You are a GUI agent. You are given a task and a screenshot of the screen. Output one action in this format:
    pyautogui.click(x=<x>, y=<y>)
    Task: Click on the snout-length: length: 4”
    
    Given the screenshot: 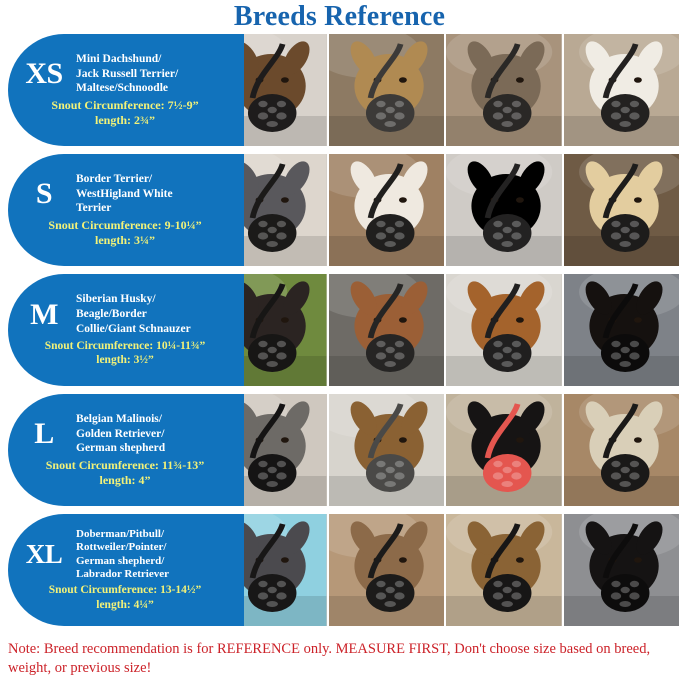 What is the action you would take?
    pyautogui.click(x=125, y=480)
    